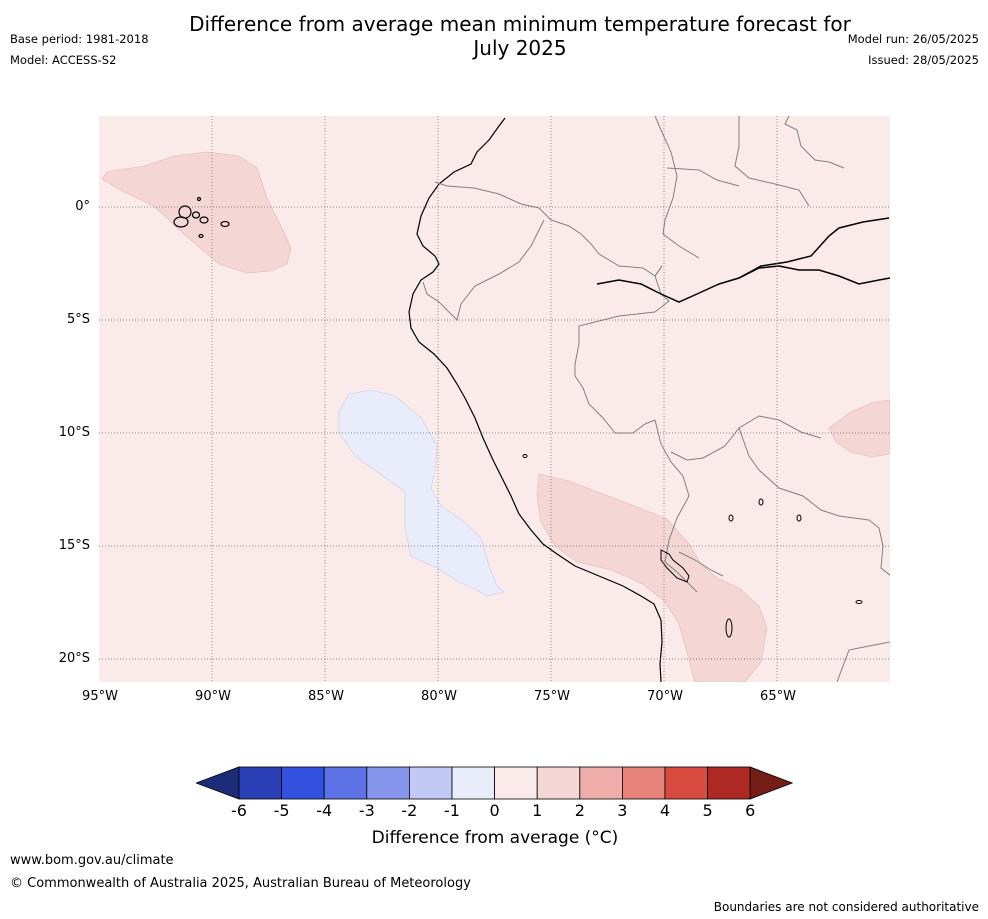 The image size is (988, 919). What do you see at coordinates (421, 493) in the screenshot?
I see `offshore-peru-cool-area` at bounding box center [421, 493].